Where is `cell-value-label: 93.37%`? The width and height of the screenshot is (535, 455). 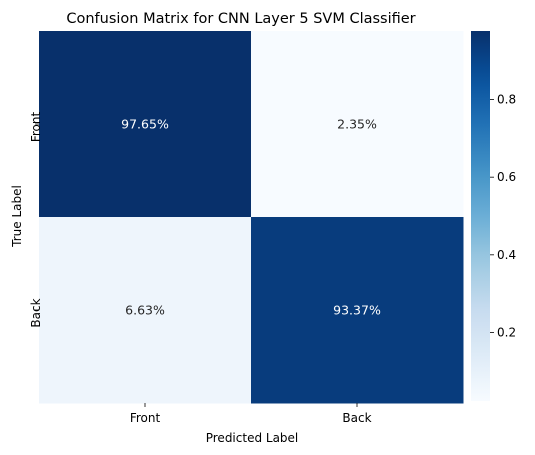
cell-value-label: 93.37% is located at coordinates (357, 310).